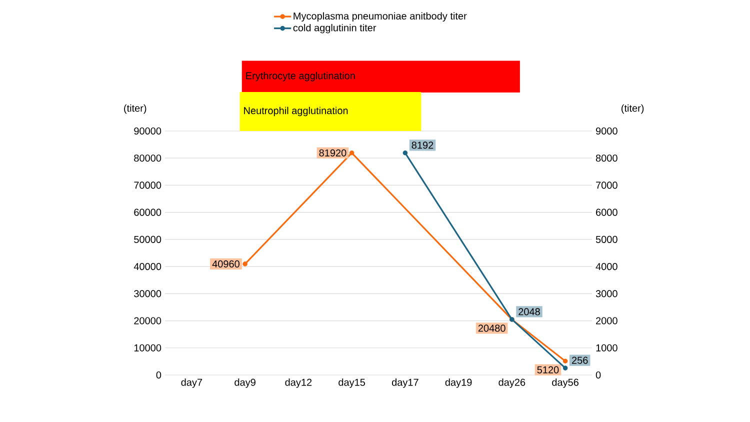 The image size is (750, 422). I want to click on x-tick-label: day56, so click(565, 383).